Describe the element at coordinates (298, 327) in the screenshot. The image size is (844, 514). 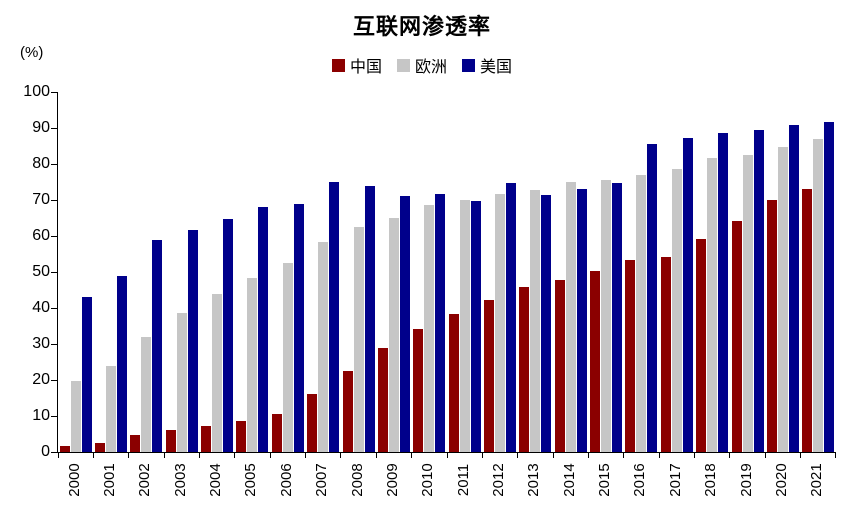
I see `bar-usa-2006` at that location.